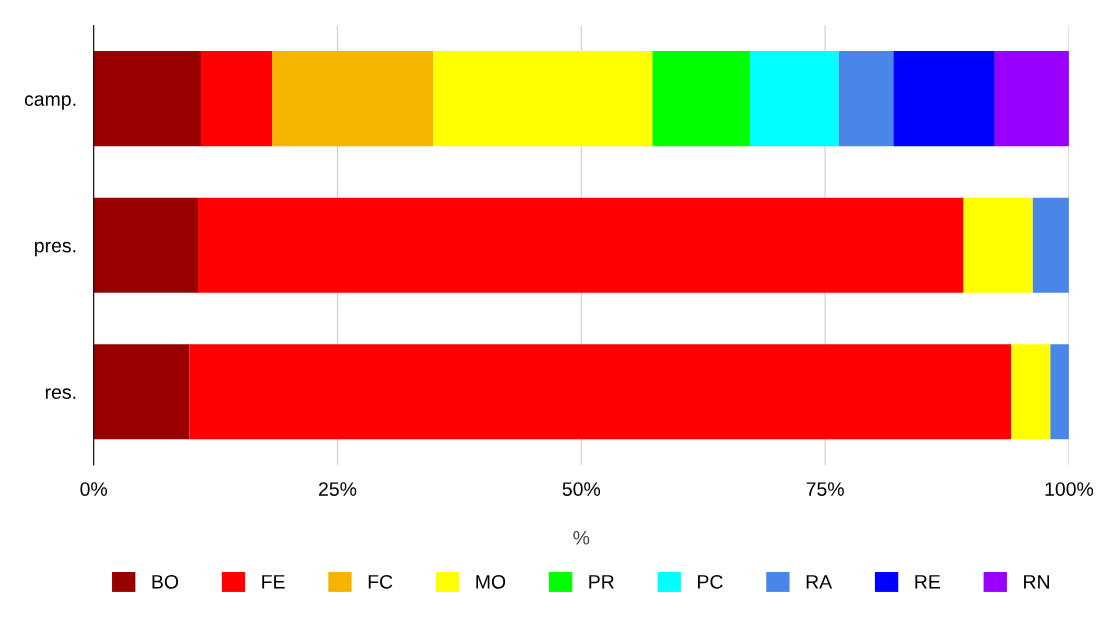 The image size is (1102, 637). I want to click on legend-label: RE, so click(927, 582).